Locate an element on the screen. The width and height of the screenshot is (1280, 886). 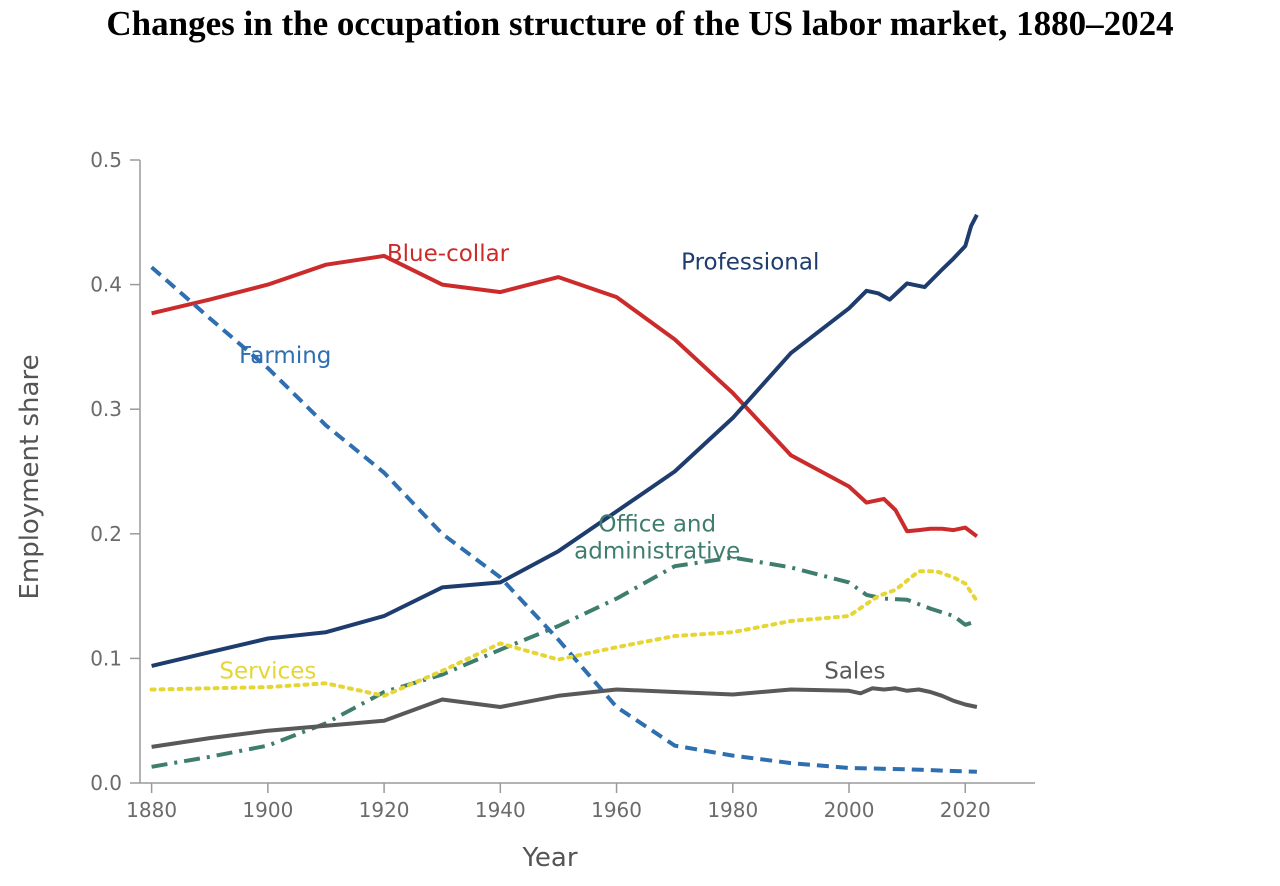
x-tick-label: 1920 is located at coordinates (384, 810).